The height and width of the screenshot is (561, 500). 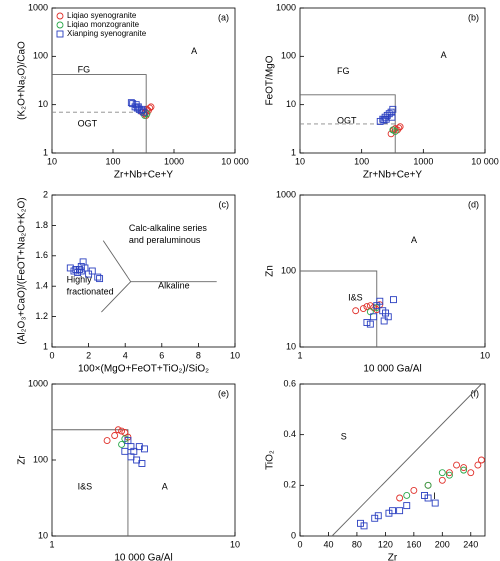 What do you see at coordinates (125, 355) in the screenshot?
I see `x-tick-label: 4` at bounding box center [125, 355].